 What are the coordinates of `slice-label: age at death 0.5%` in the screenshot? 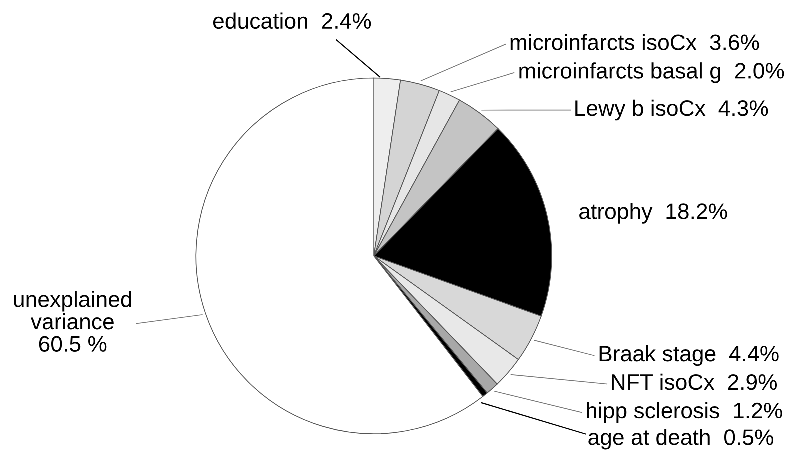 It's located at (681, 439).